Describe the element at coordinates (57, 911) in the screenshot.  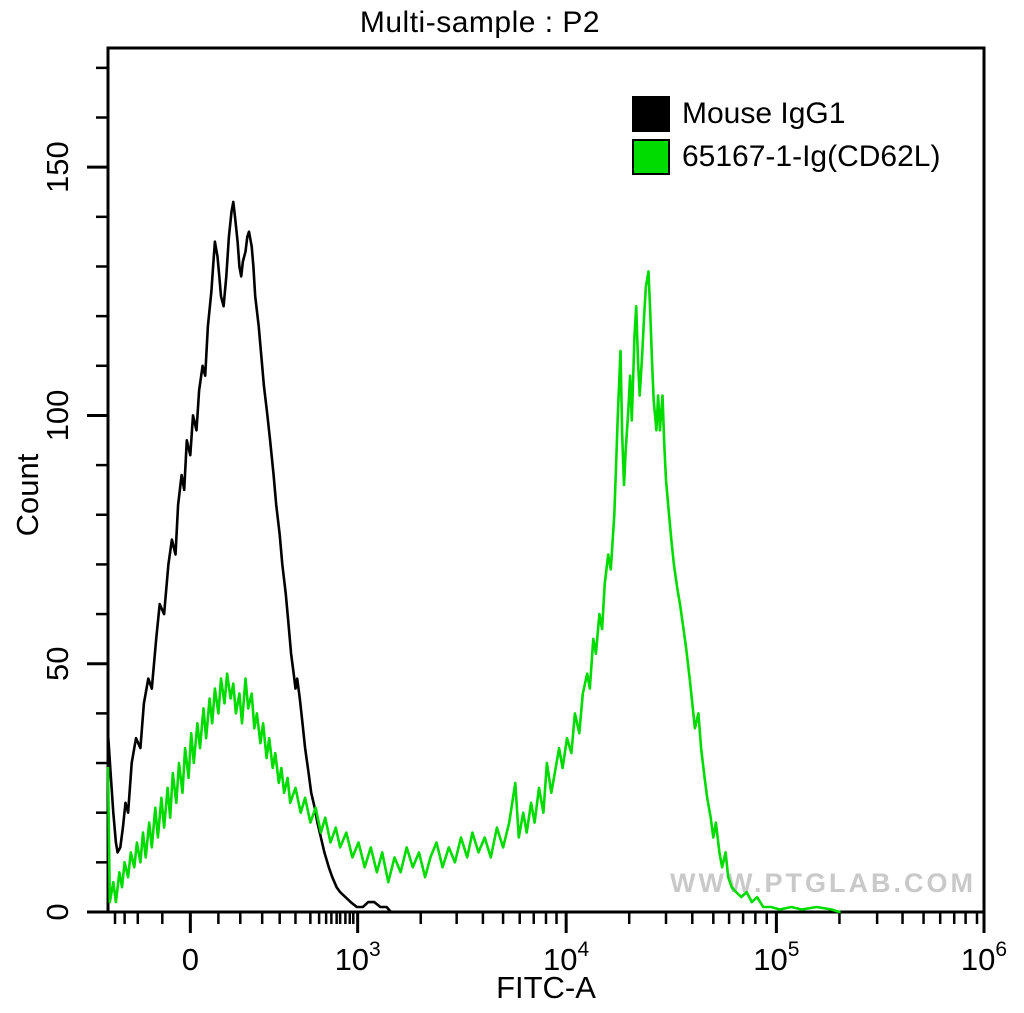
I see `y-axis-tick-label: 0` at that location.